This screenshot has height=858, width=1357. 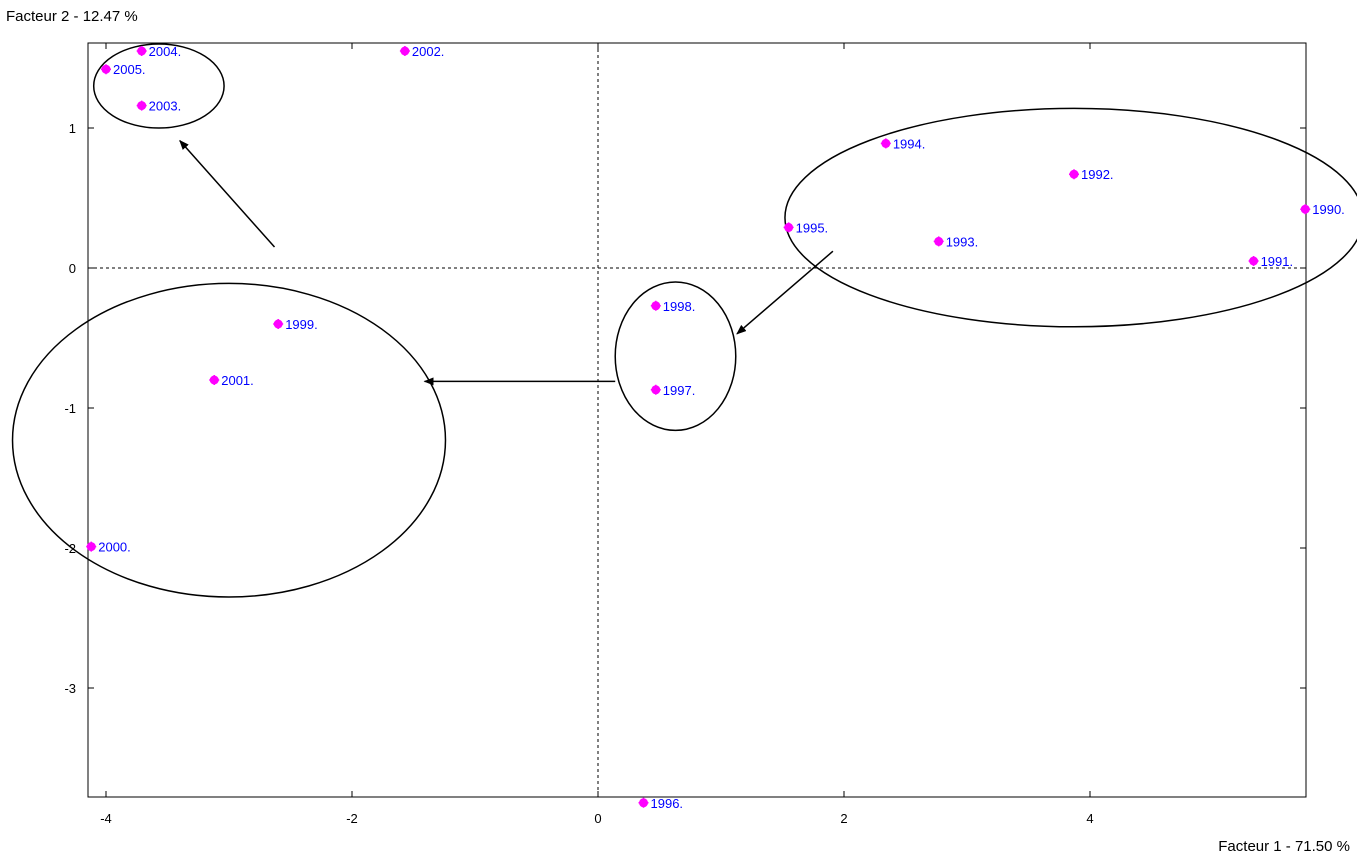 I want to click on trend-arrows, so click(x=506, y=262).